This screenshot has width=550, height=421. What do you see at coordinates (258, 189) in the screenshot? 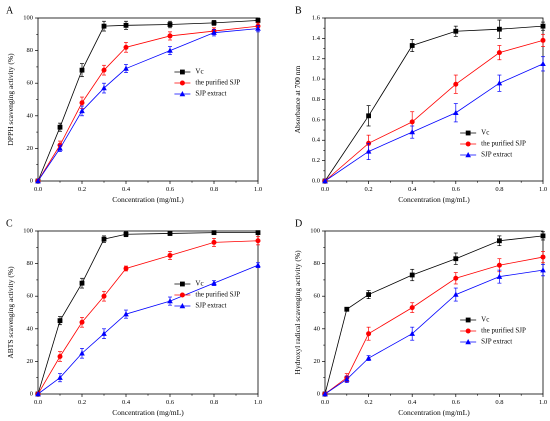
I see `x-tick-label: 1.0` at bounding box center [258, 189].